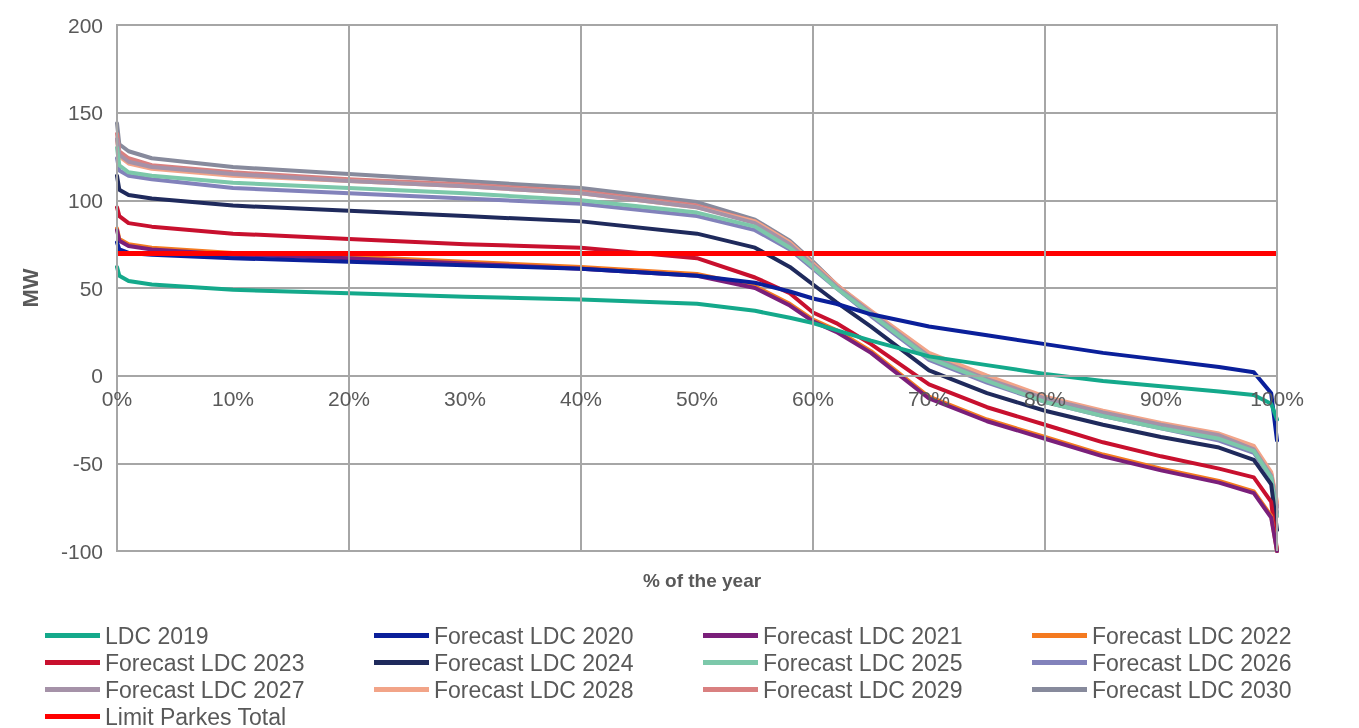  Describe the element at coordinates (85, 200) in the screenshot. I see `y-tick-label: 100` at that location.